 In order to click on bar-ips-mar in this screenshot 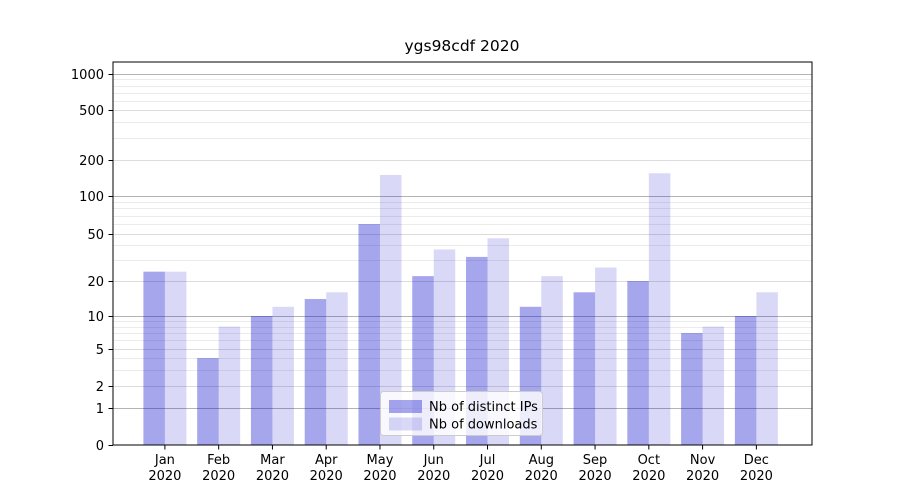, I will do `click(261, 380)`.